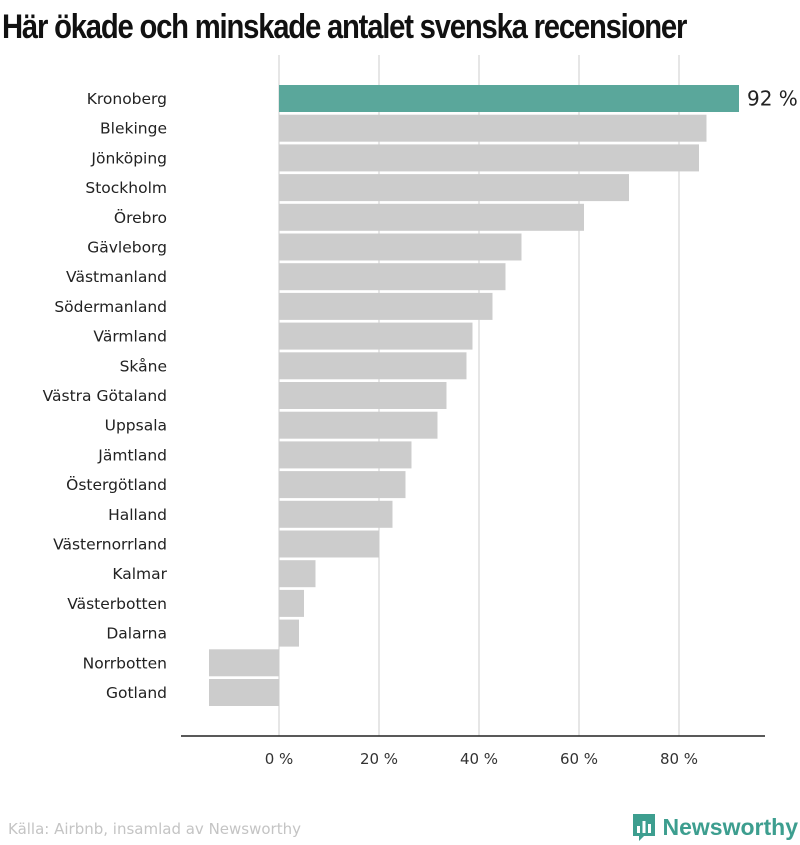 Image resolution: width=800 pixels, height=845 pixels. What do you see at coordinates (730, 826) in the screenshot?
I see `brand-name: Newsworthy` at bounding box center [730, 826].